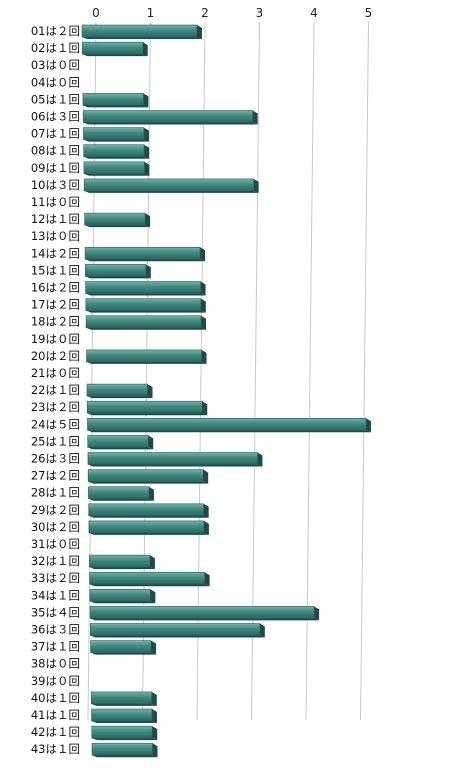 The height and width of the screenshot is (771, 466). I want to click on category-label: 34は１回, so click(55, 595).